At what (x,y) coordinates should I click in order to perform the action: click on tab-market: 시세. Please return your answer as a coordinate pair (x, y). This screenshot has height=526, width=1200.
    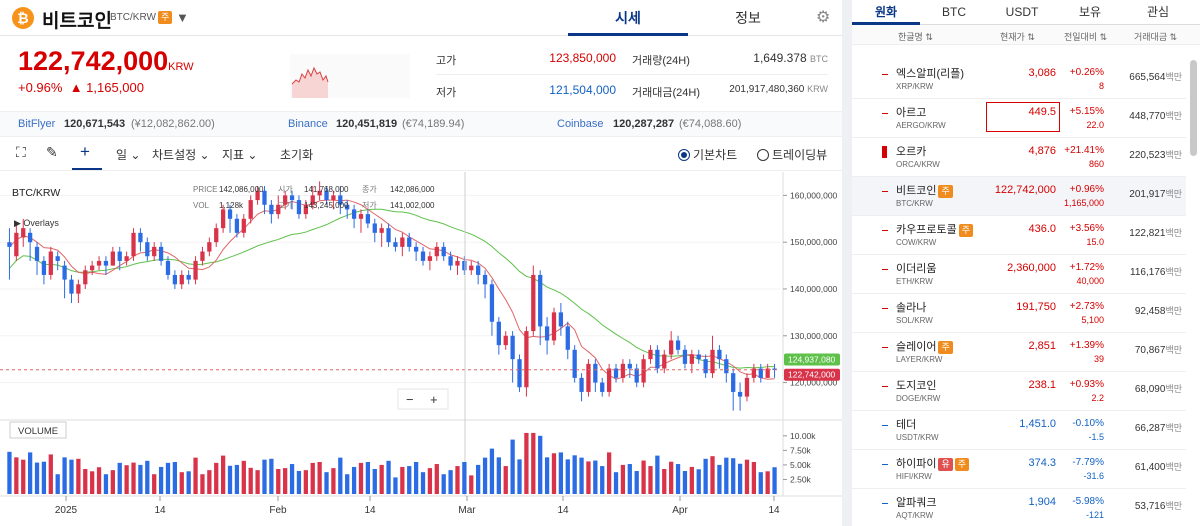
    Looking at the image, I should click on (628, 18).